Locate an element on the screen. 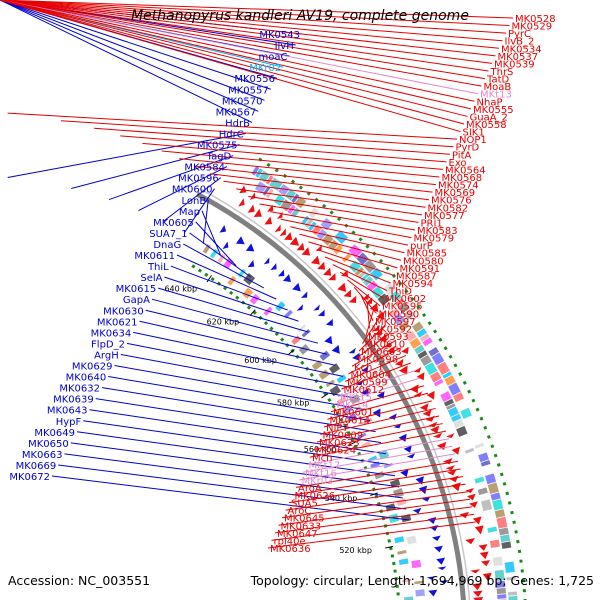  gene-label-left: MK0543 is located at coordinates (279, 35).